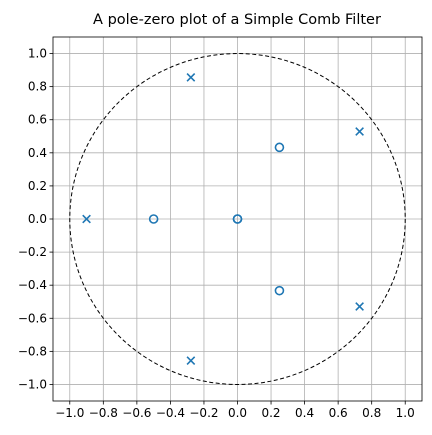 This screenshot has height=435, width=432. What do you see at coordinates (170, 413) in the screenshot?
I see `x-tick-label: −0.4` at bounding box center [170, 413].